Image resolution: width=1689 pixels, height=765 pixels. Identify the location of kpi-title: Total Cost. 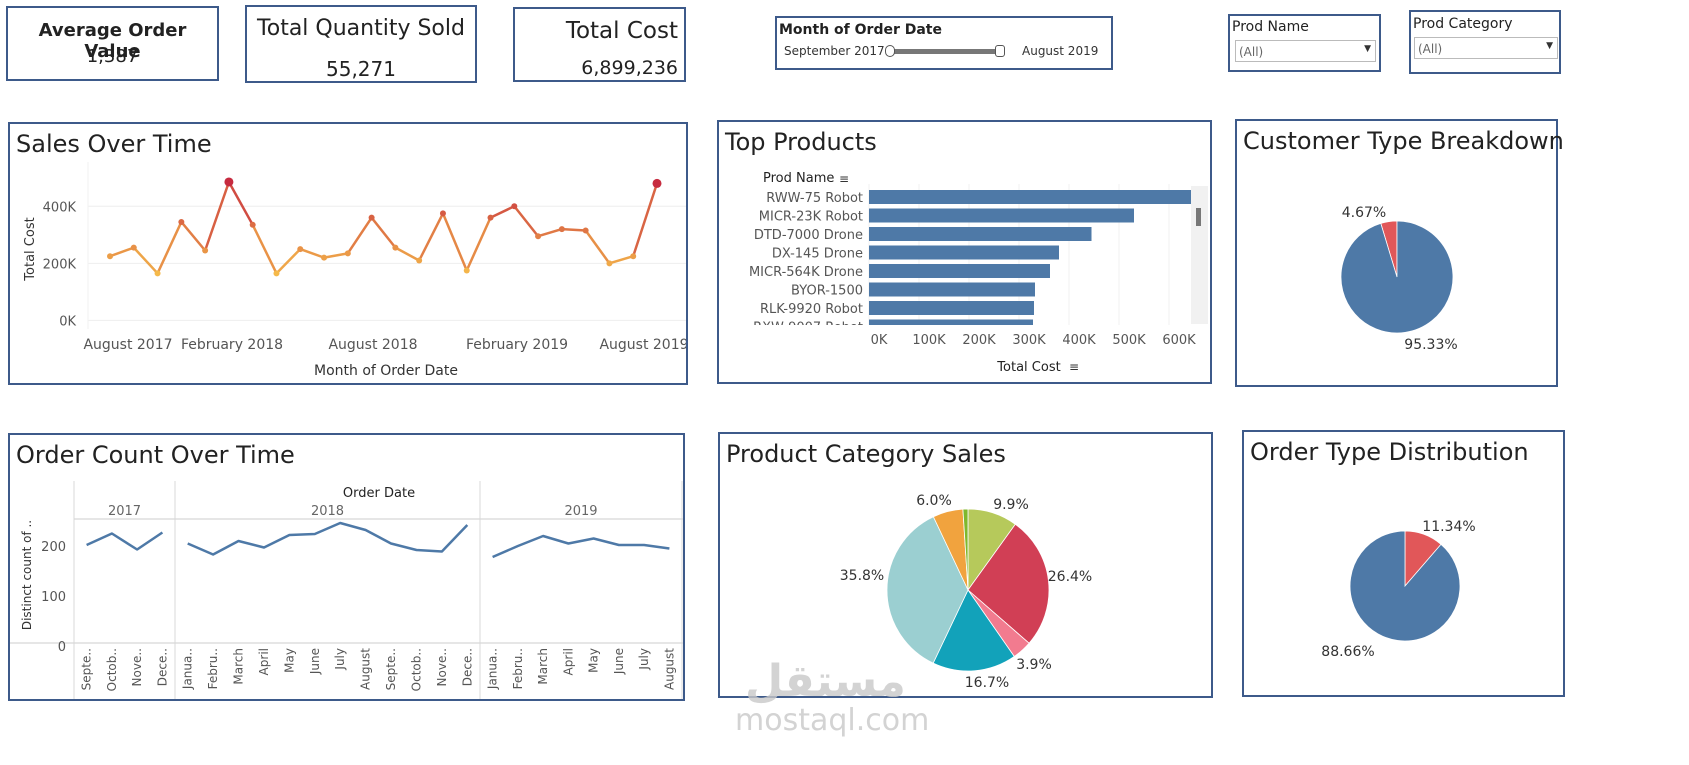
(621, 31).